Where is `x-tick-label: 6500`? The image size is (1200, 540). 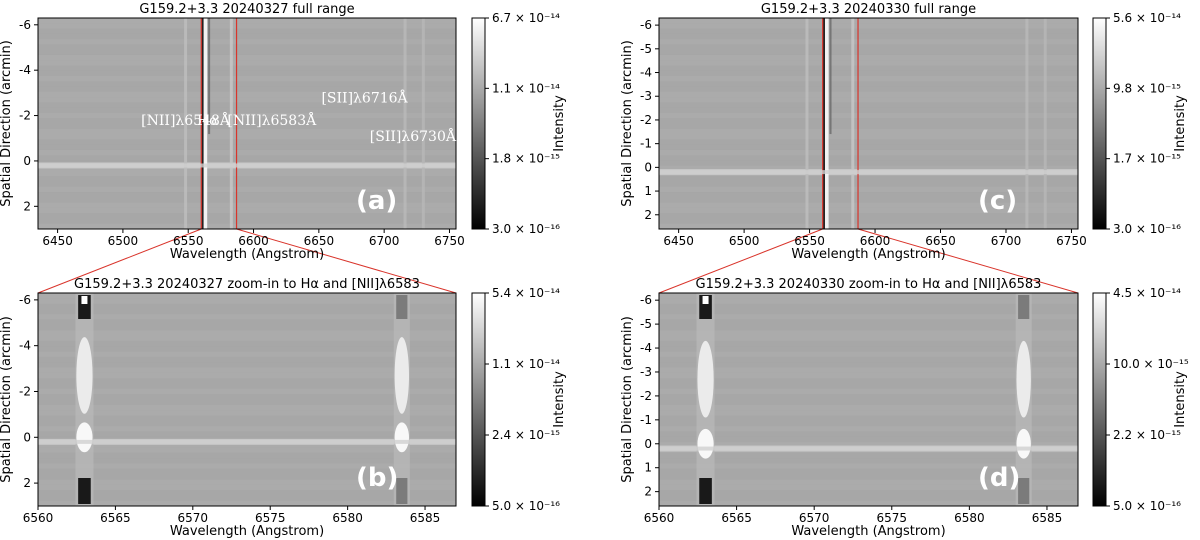 x-tick-label: 6500 is located at coordinates (123, 241).